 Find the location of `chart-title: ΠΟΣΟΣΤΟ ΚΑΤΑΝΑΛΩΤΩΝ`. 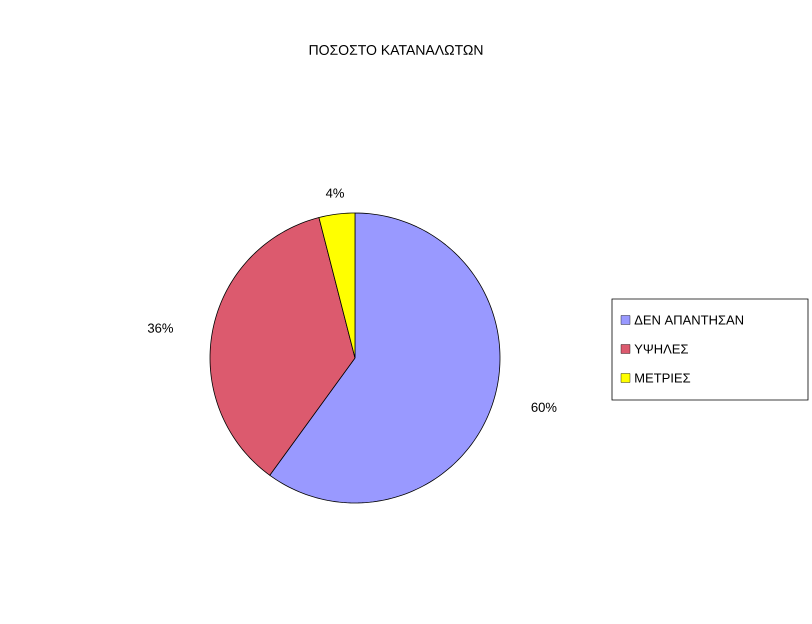

chart-title: ΠΟΣΟΣΤΟ ΚΑΤΑΝΑΛΩΤΩΝ is located at coordinates (396, 50).